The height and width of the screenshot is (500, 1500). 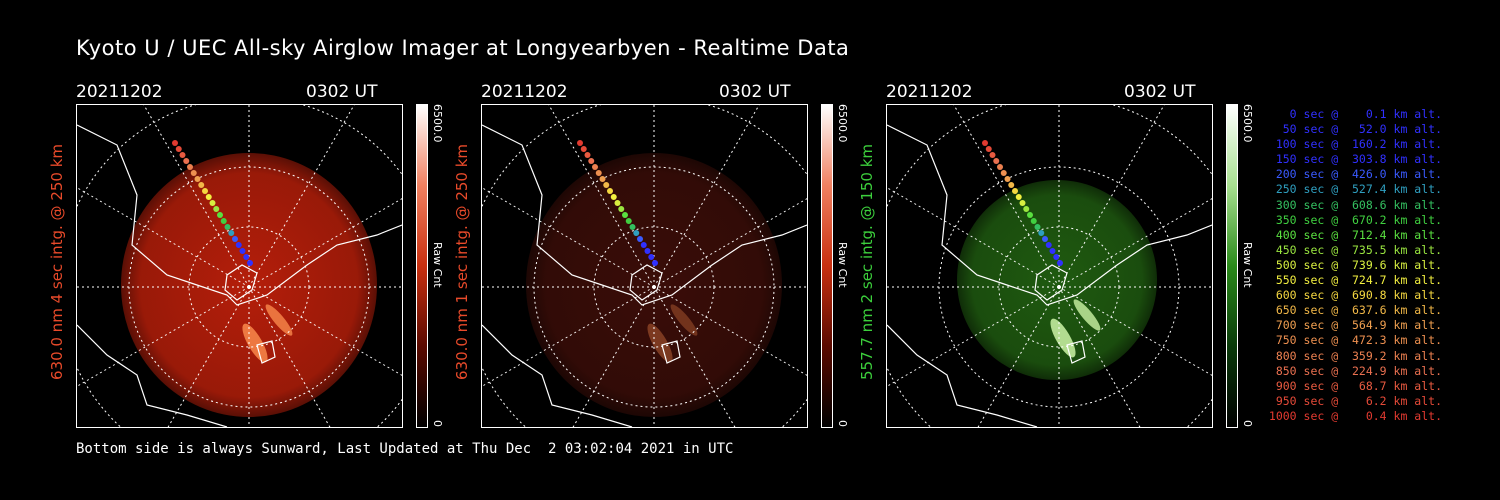 I want to click on legend-row: 500 sec @ 739.6 km alt., so click(x=1355, y=264).